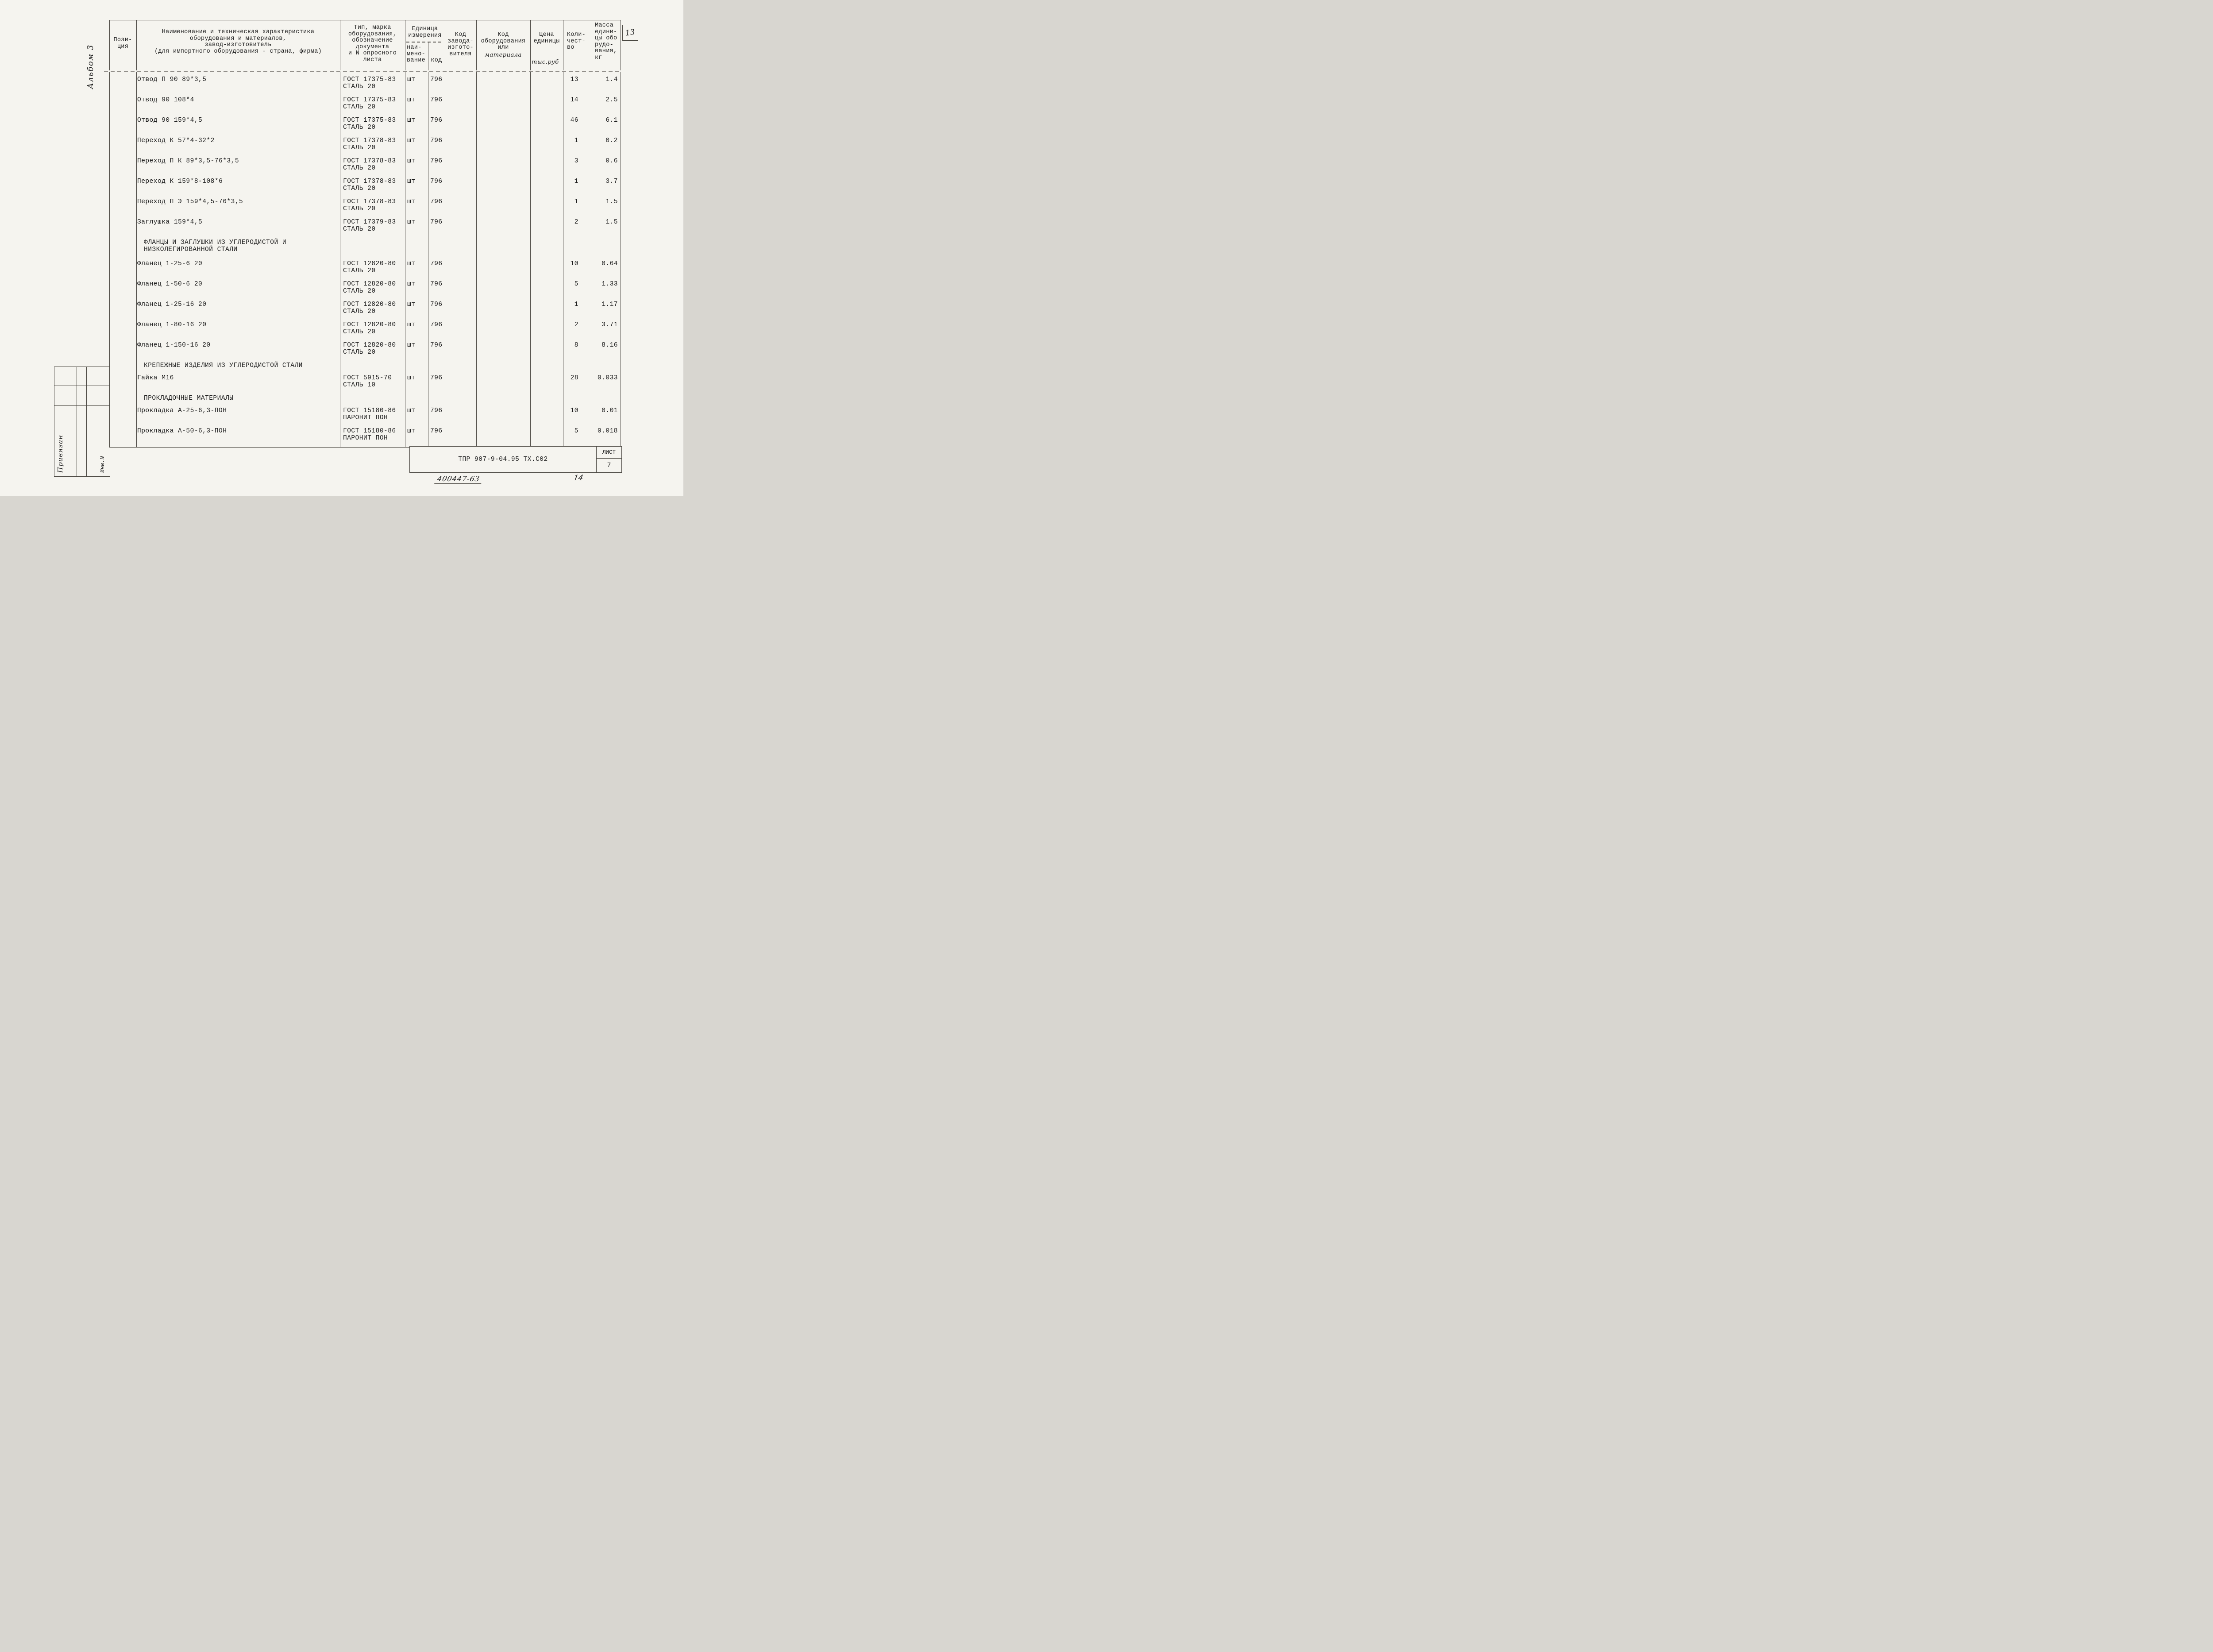 The width and height of the screenshot is (2213, 1652). What do you see at coordinates (103, 464) in the screenshot?
I see `stamp-inventory-label: Инв.N` at bounding box center [103, 464].